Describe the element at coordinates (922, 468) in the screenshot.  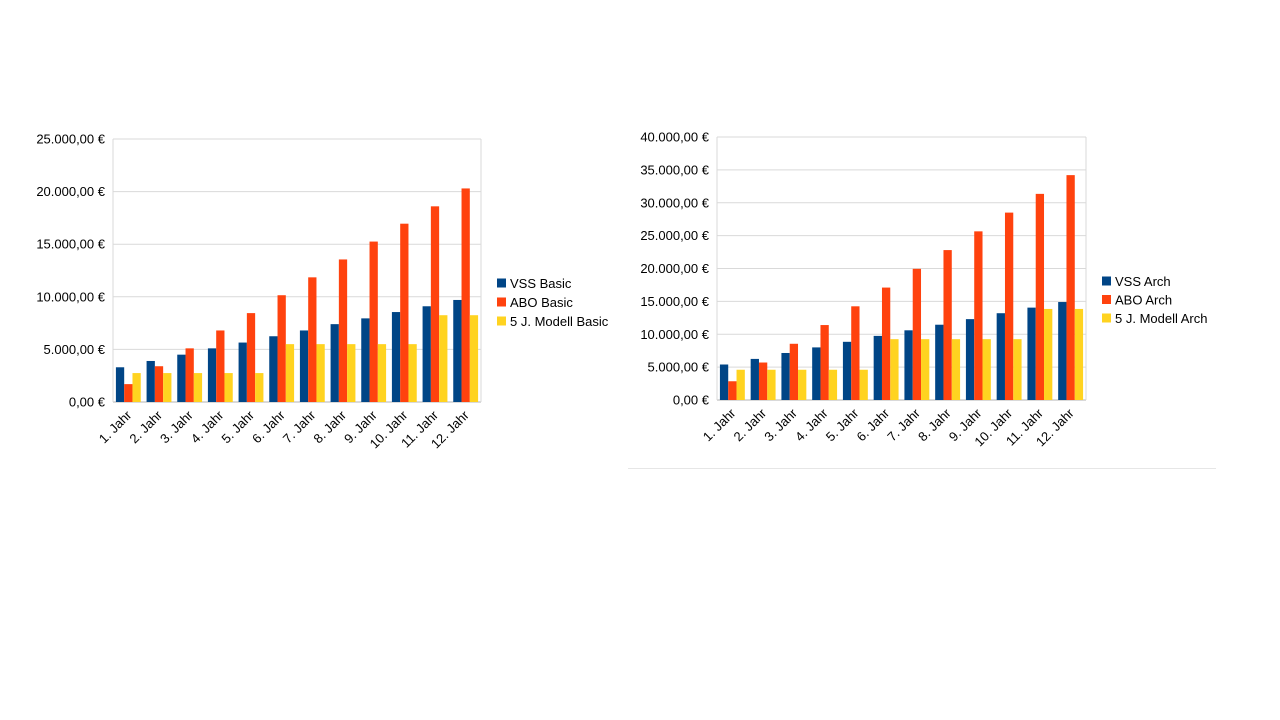
I see `divider-line` at that location.